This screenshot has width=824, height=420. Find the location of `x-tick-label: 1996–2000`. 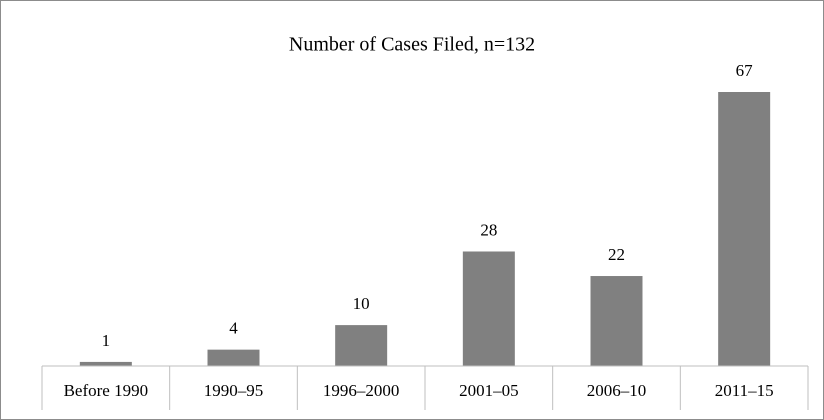

x-tick-label: 1996–2000 is located at coordinates (361, 390).